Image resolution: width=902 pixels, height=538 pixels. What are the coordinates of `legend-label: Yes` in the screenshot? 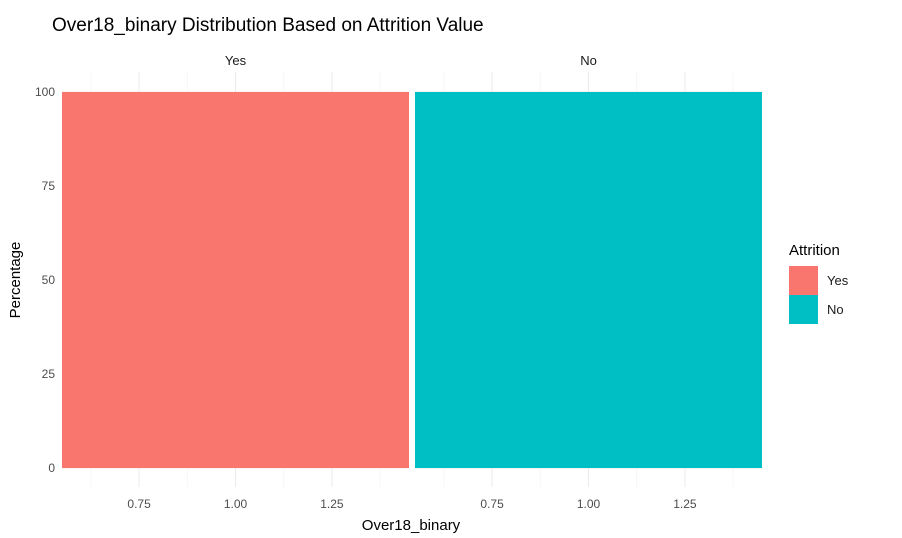 It's located at (838, 280).